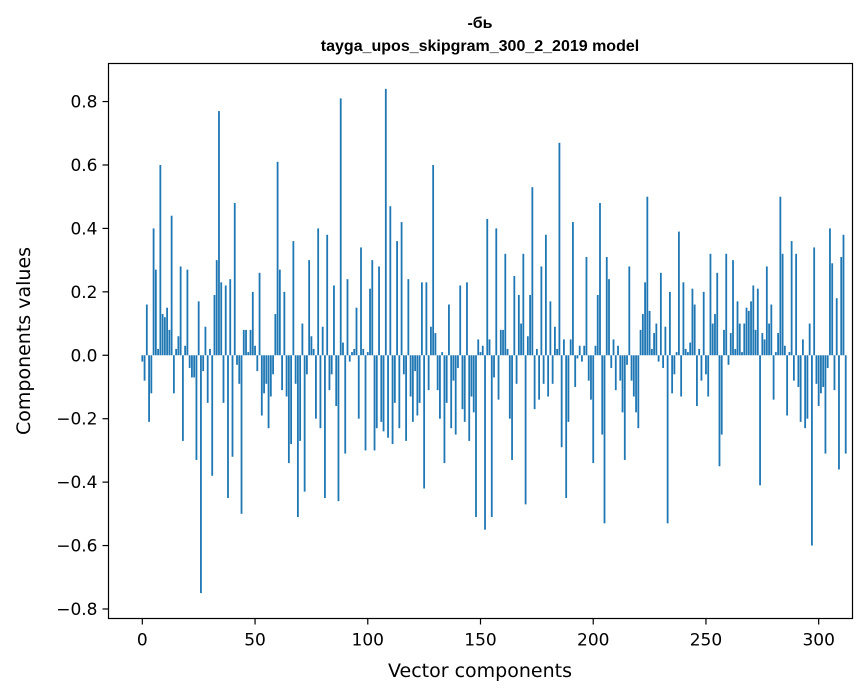  I want to click on chart-subtitle: tayga_upos_skipgram_300_2_2019 model, so click(480, 46).